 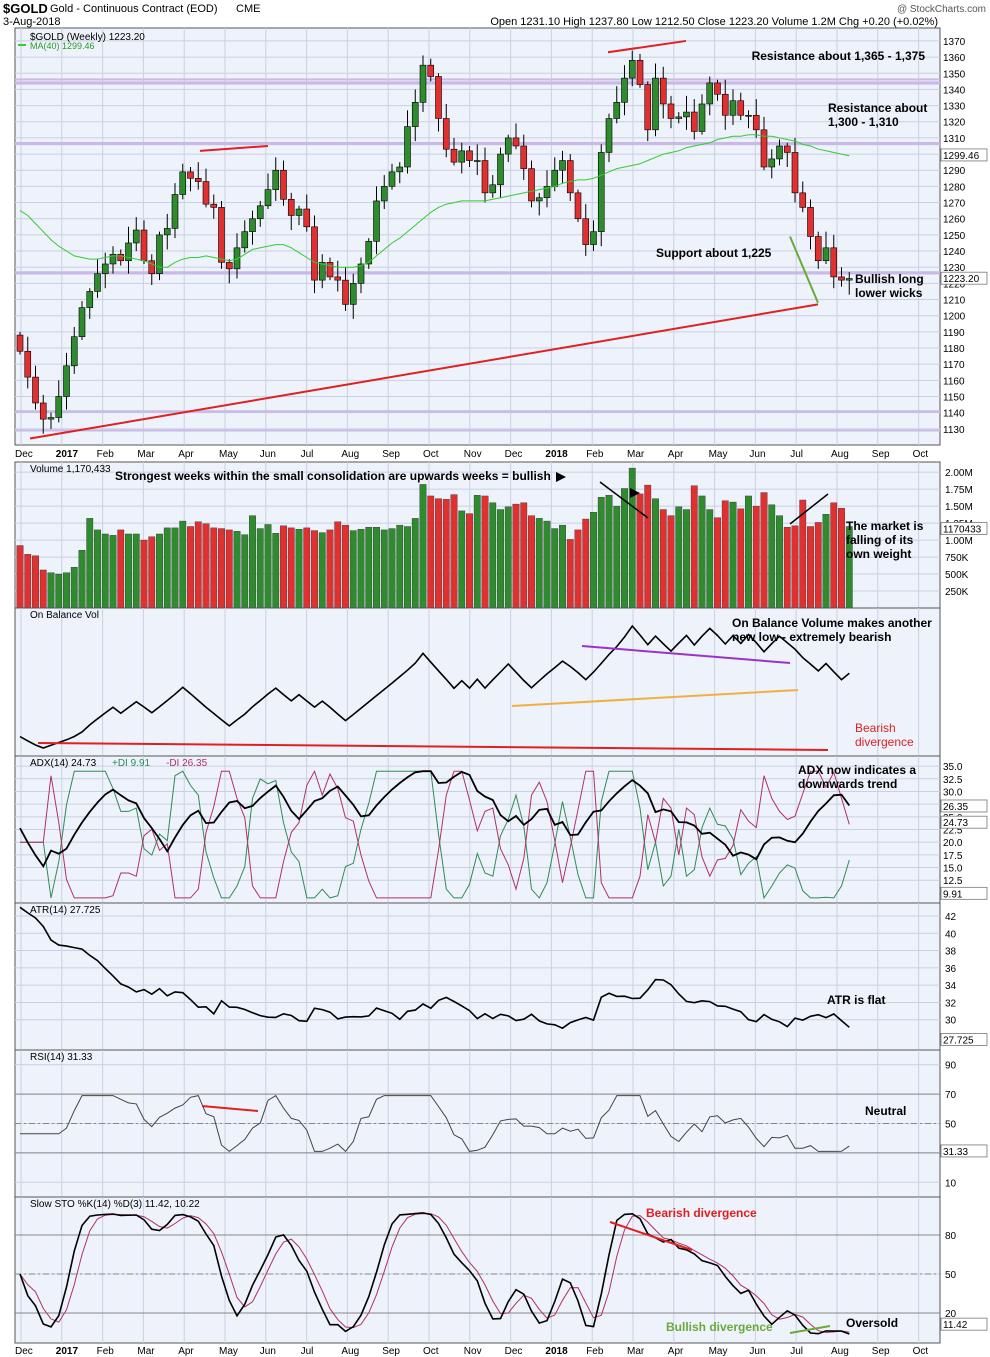 I want to click on atr-title: ATR(14) 27.725, so click(x=65, y=910).